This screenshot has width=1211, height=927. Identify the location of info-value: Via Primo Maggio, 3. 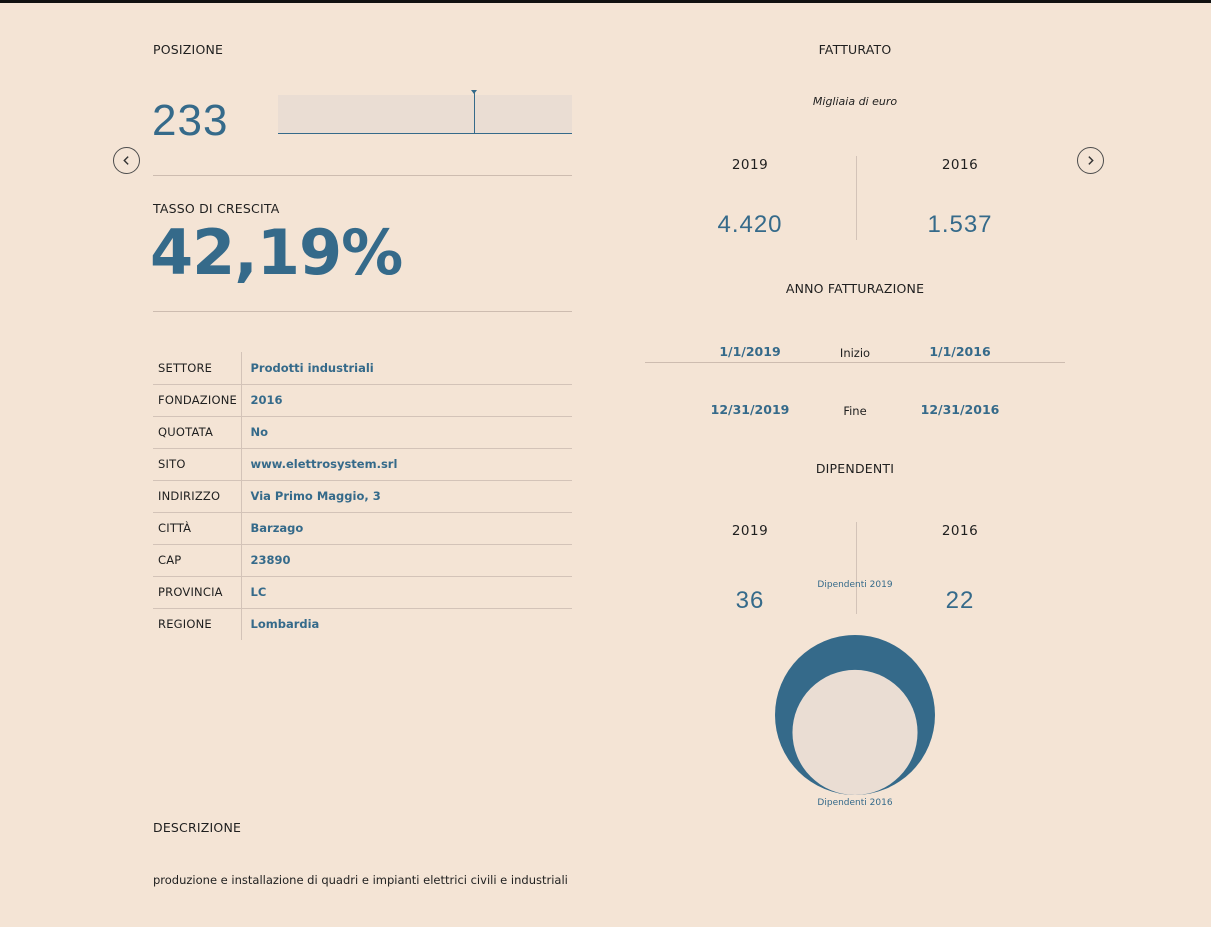
(406, 496).